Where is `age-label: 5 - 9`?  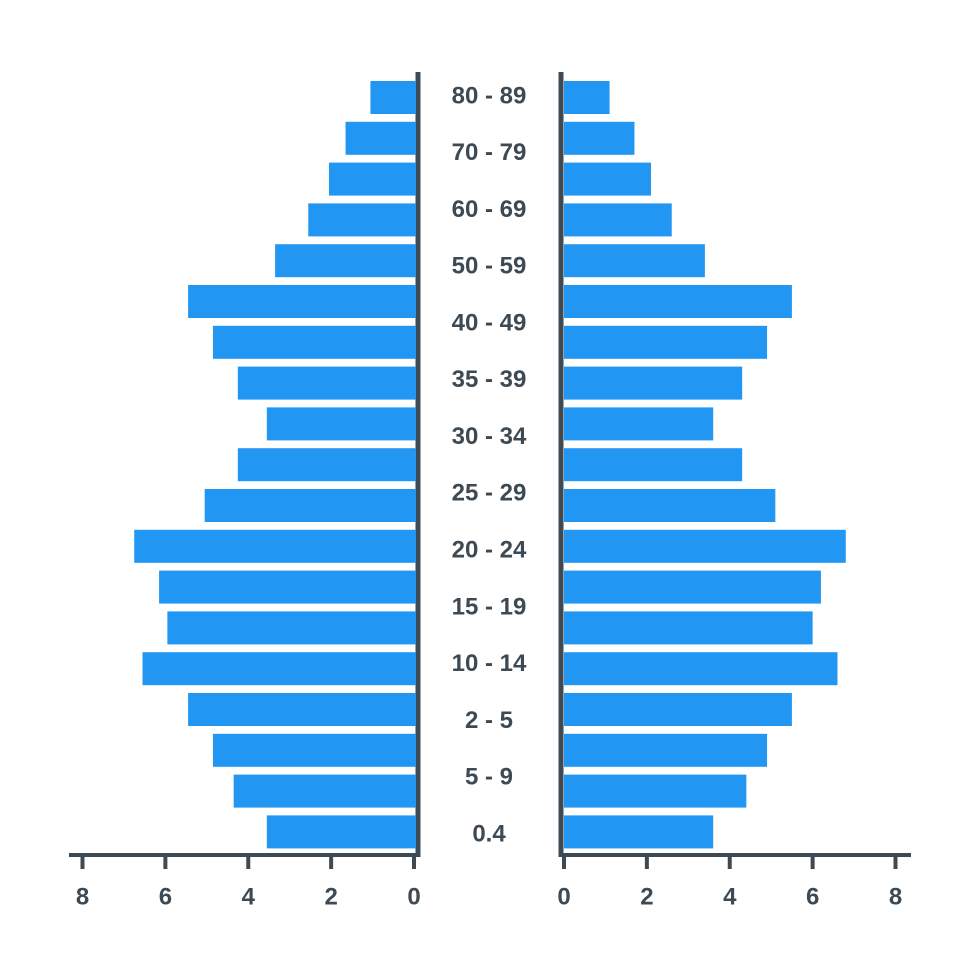
age-label: 5 - 9 is located at coordinates (489, 777).